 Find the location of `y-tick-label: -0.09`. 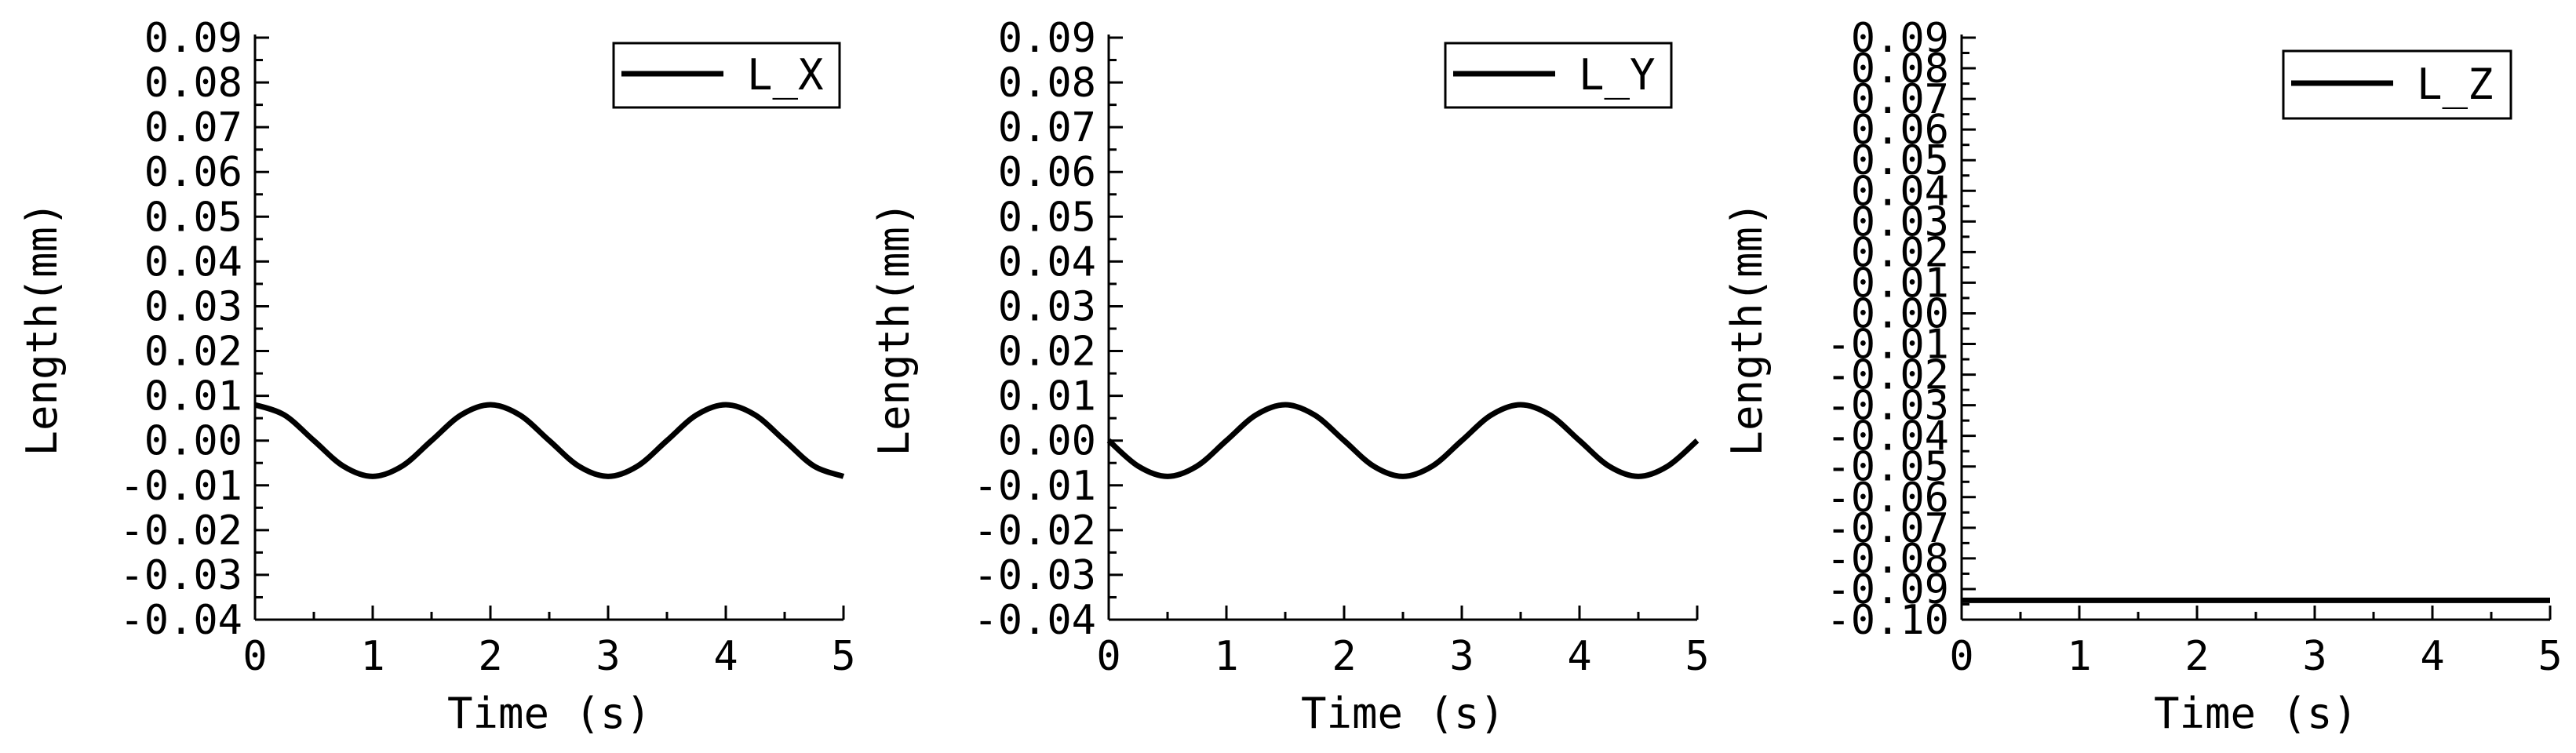

y-tick-label: -0.09 is located at coordinates (1887, 590).